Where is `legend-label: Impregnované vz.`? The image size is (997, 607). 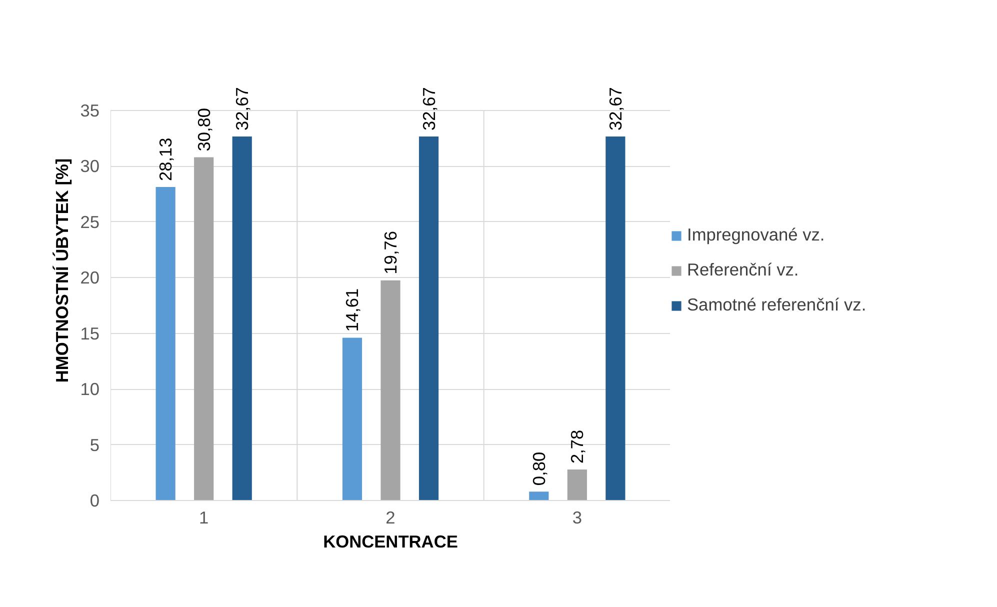 legend-label: Impregnované vz. is located at coordinates (756, 235).